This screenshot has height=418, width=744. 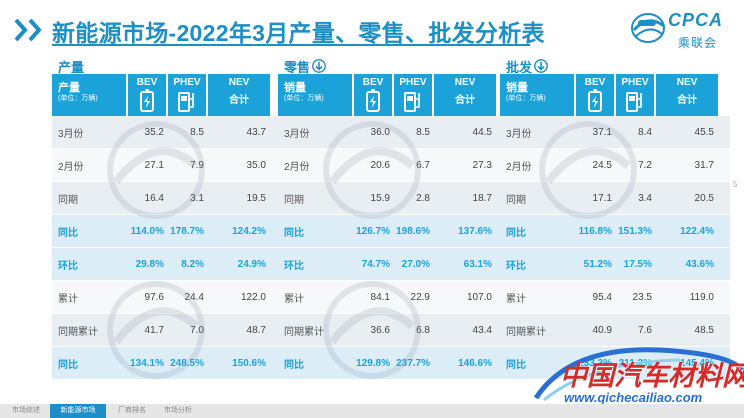 I want to click on table-cell-phev: 22.9, so click(x=420, y=297).